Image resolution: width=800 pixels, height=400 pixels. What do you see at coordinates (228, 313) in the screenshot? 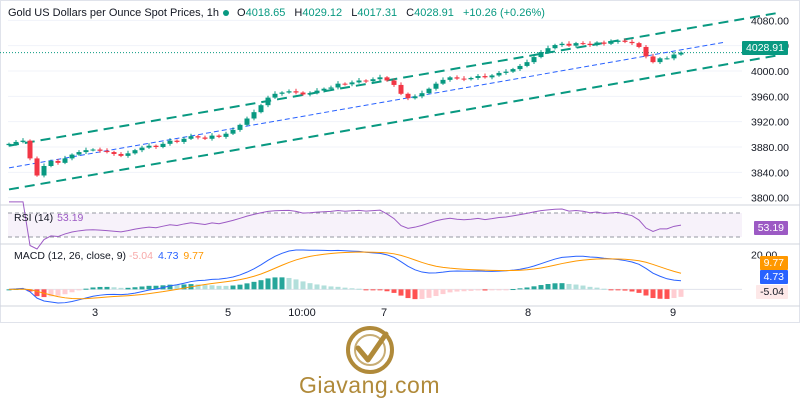
I see `x-tick-label: 5` at bounding box center [228, 313].